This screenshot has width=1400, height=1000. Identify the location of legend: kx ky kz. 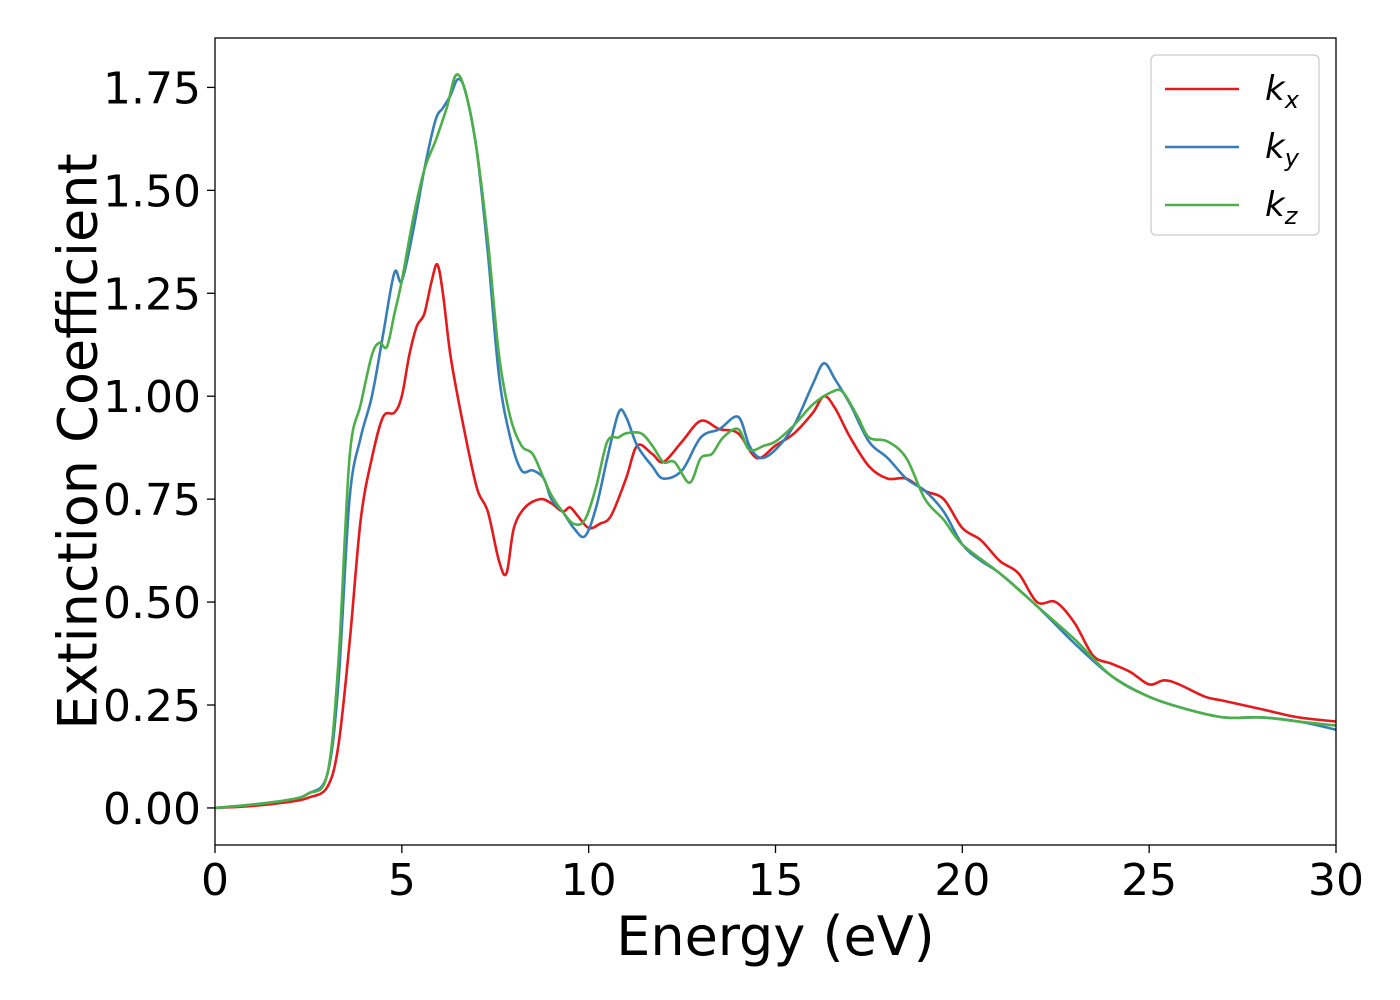
(1235, 145).